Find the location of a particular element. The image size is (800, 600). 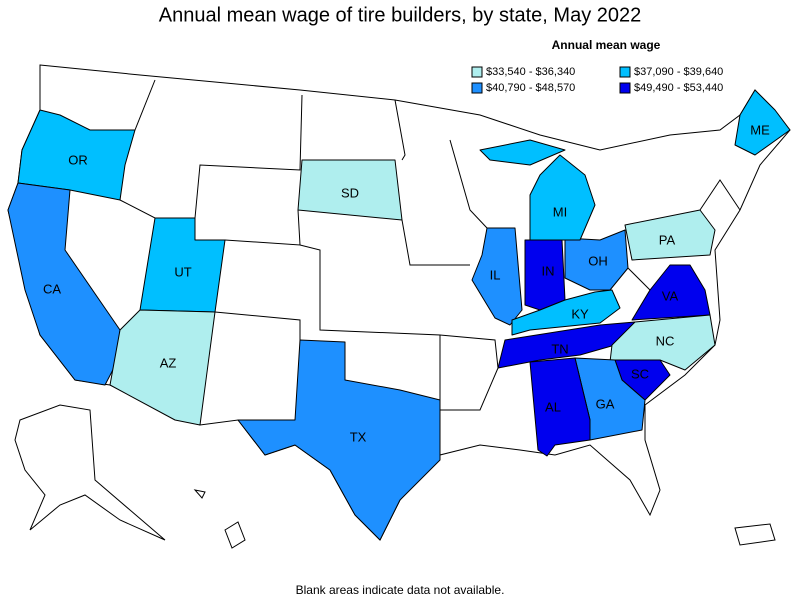

state-label: OR is located at coordinates (78, 159).